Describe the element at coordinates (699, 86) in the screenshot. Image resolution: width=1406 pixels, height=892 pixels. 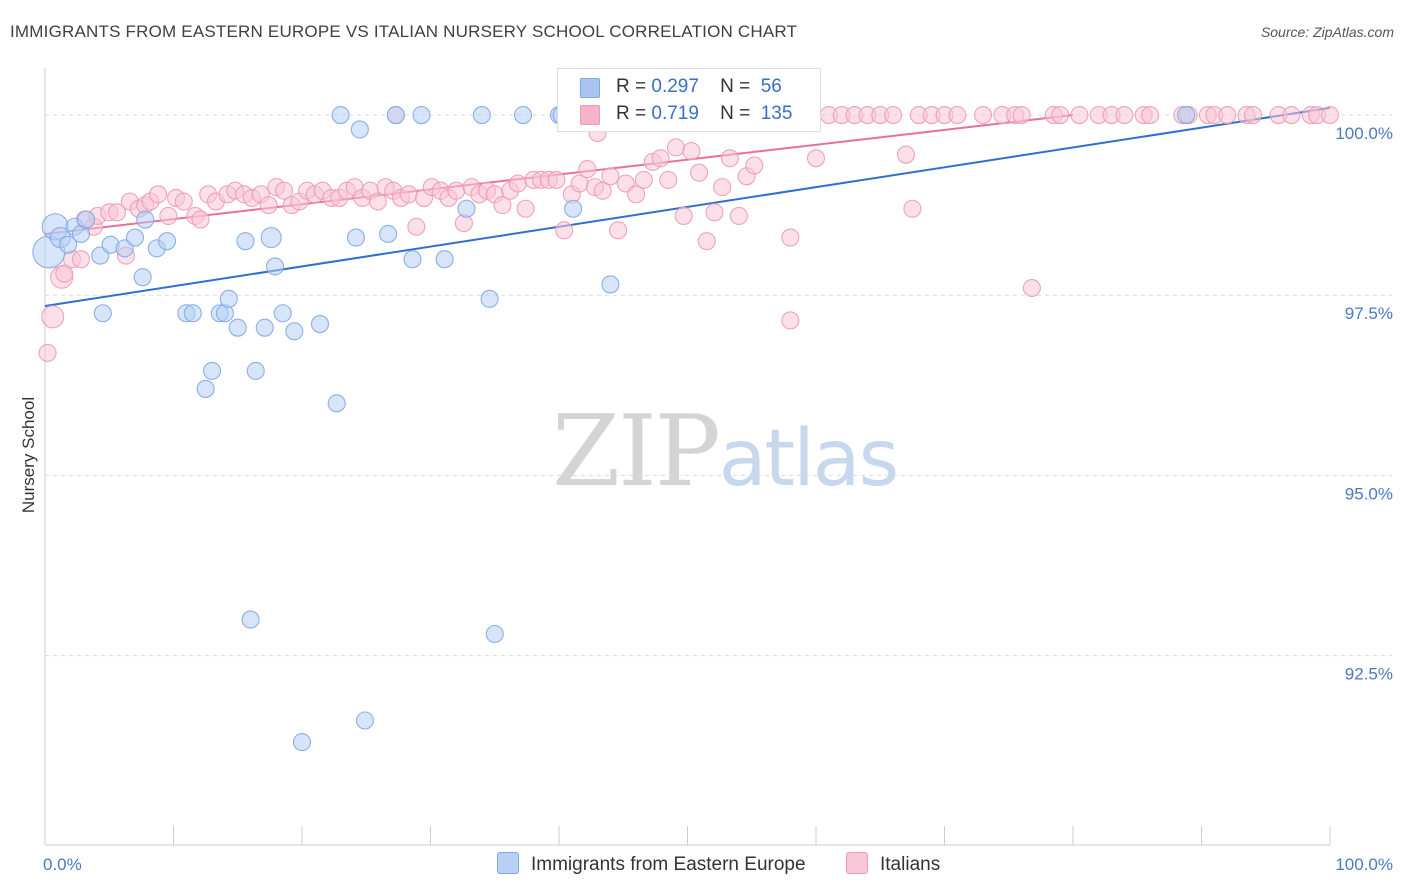
I see `stats-text: R = 0.297 N = 56` at that location.